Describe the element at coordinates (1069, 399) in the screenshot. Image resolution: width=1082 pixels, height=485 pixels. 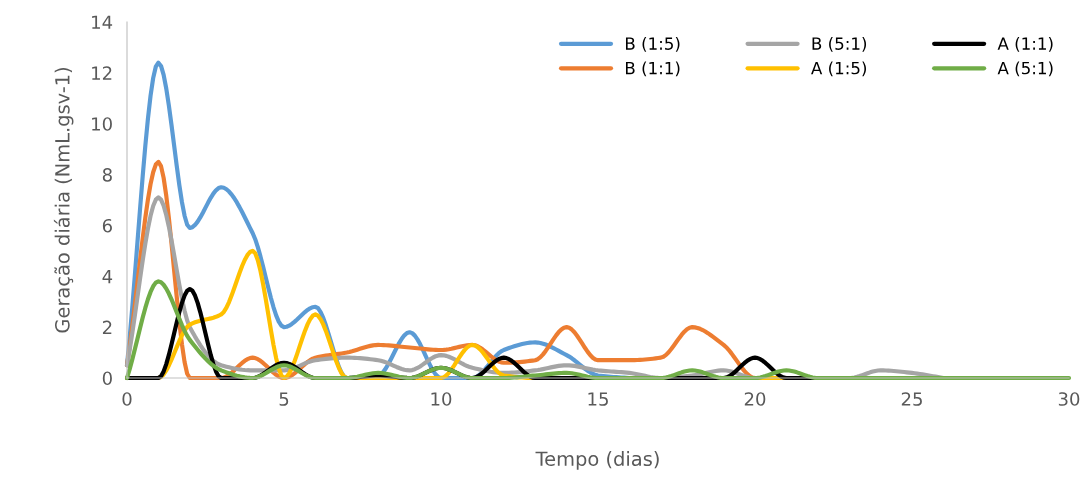
I see `x-tick-label: 30` at that location.